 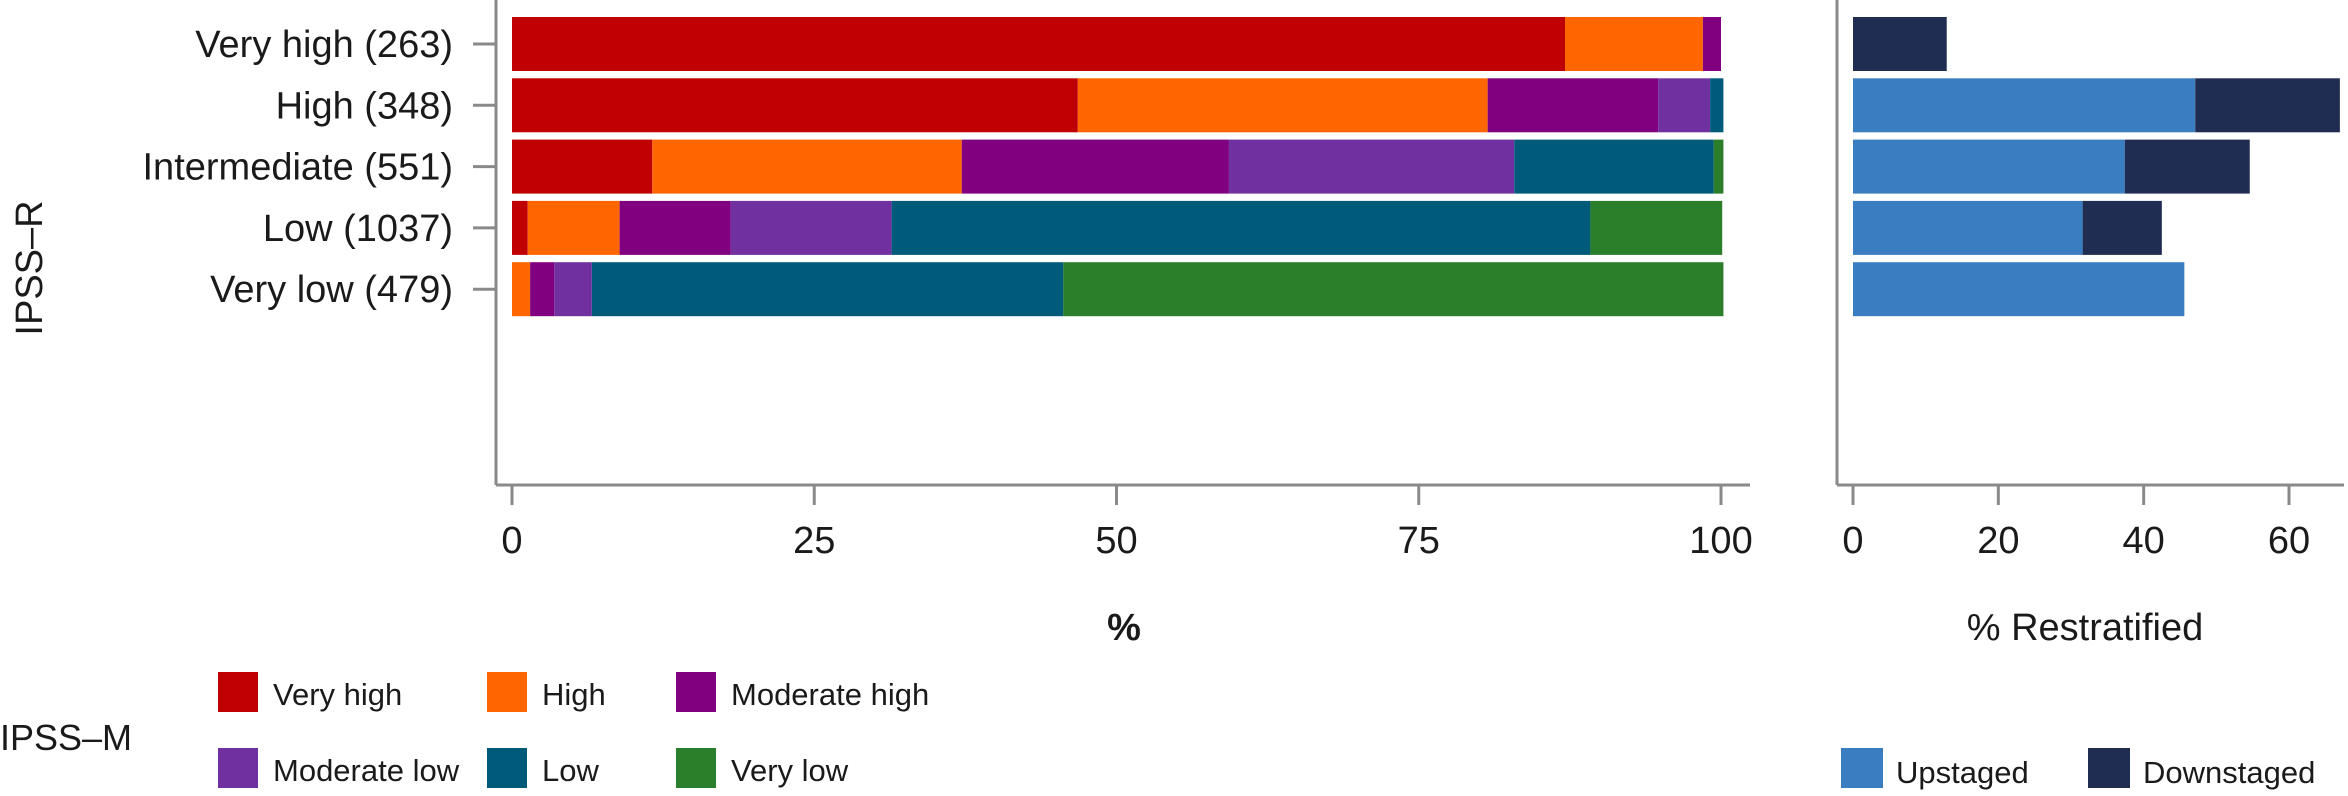 What do you see at coordinates (337, 694) in the screenshot?
I see `legend-label-very-high: Very high` at bounding box center [337, 694].